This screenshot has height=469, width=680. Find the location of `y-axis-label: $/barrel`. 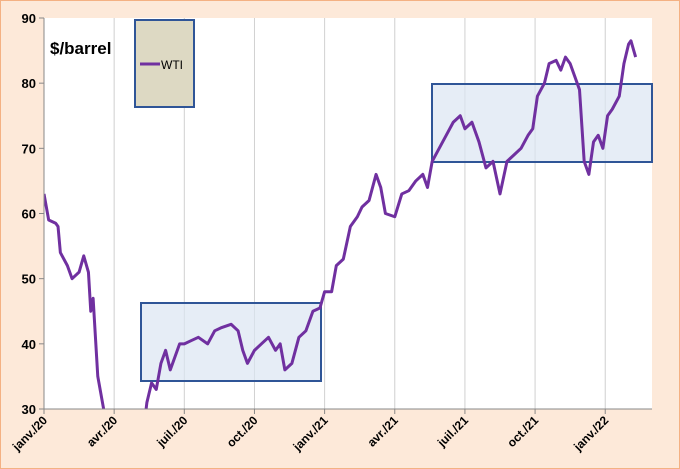

y-axis-label: $/barrel is located at coordinates (80, 48).